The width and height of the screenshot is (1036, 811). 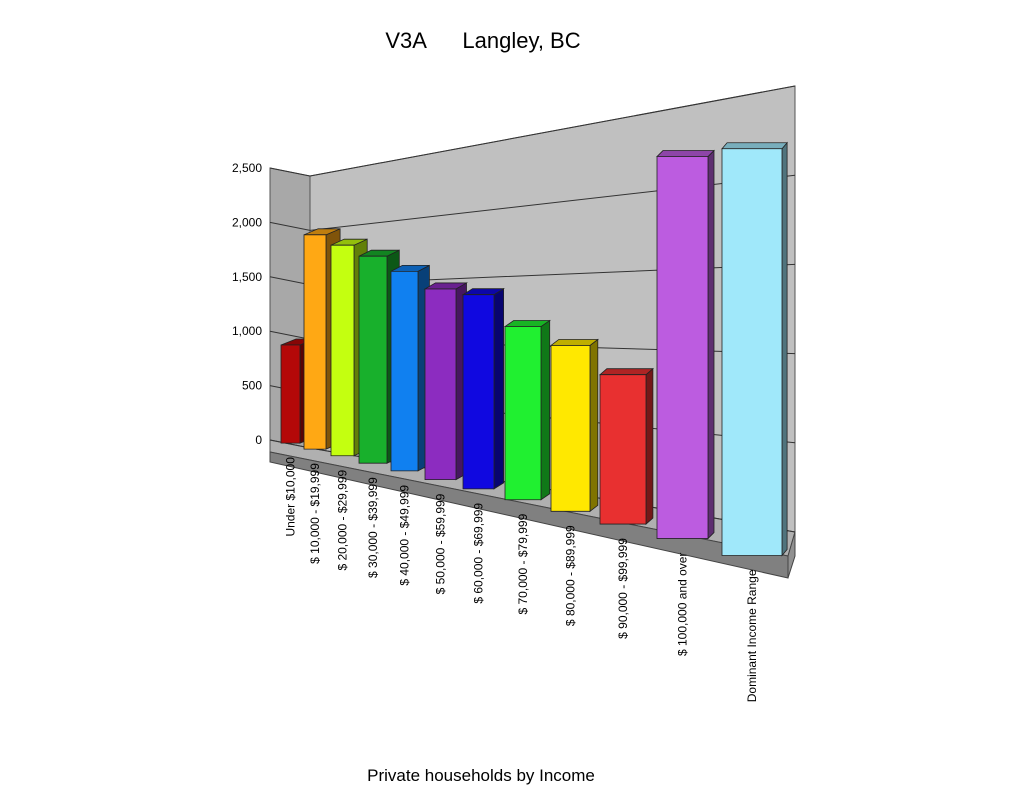 I want to click on x-tick-label: $ 40,000 - $49,999, so click(x=405, y=535).